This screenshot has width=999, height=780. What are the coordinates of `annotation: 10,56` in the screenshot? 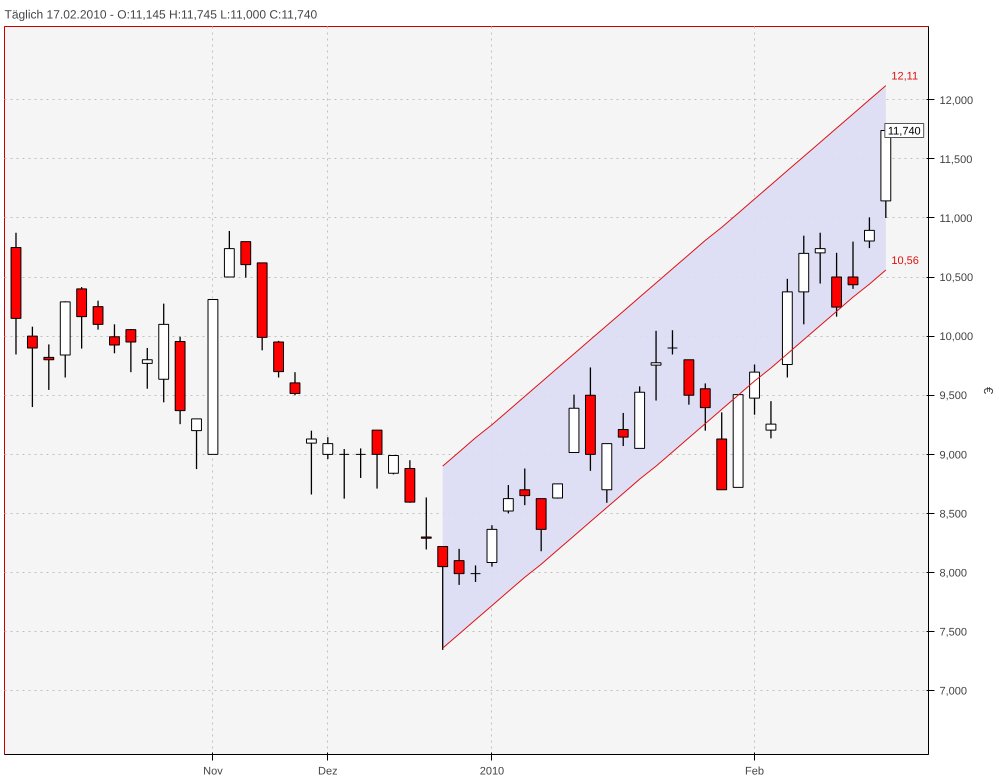 It's located at (905, 260).